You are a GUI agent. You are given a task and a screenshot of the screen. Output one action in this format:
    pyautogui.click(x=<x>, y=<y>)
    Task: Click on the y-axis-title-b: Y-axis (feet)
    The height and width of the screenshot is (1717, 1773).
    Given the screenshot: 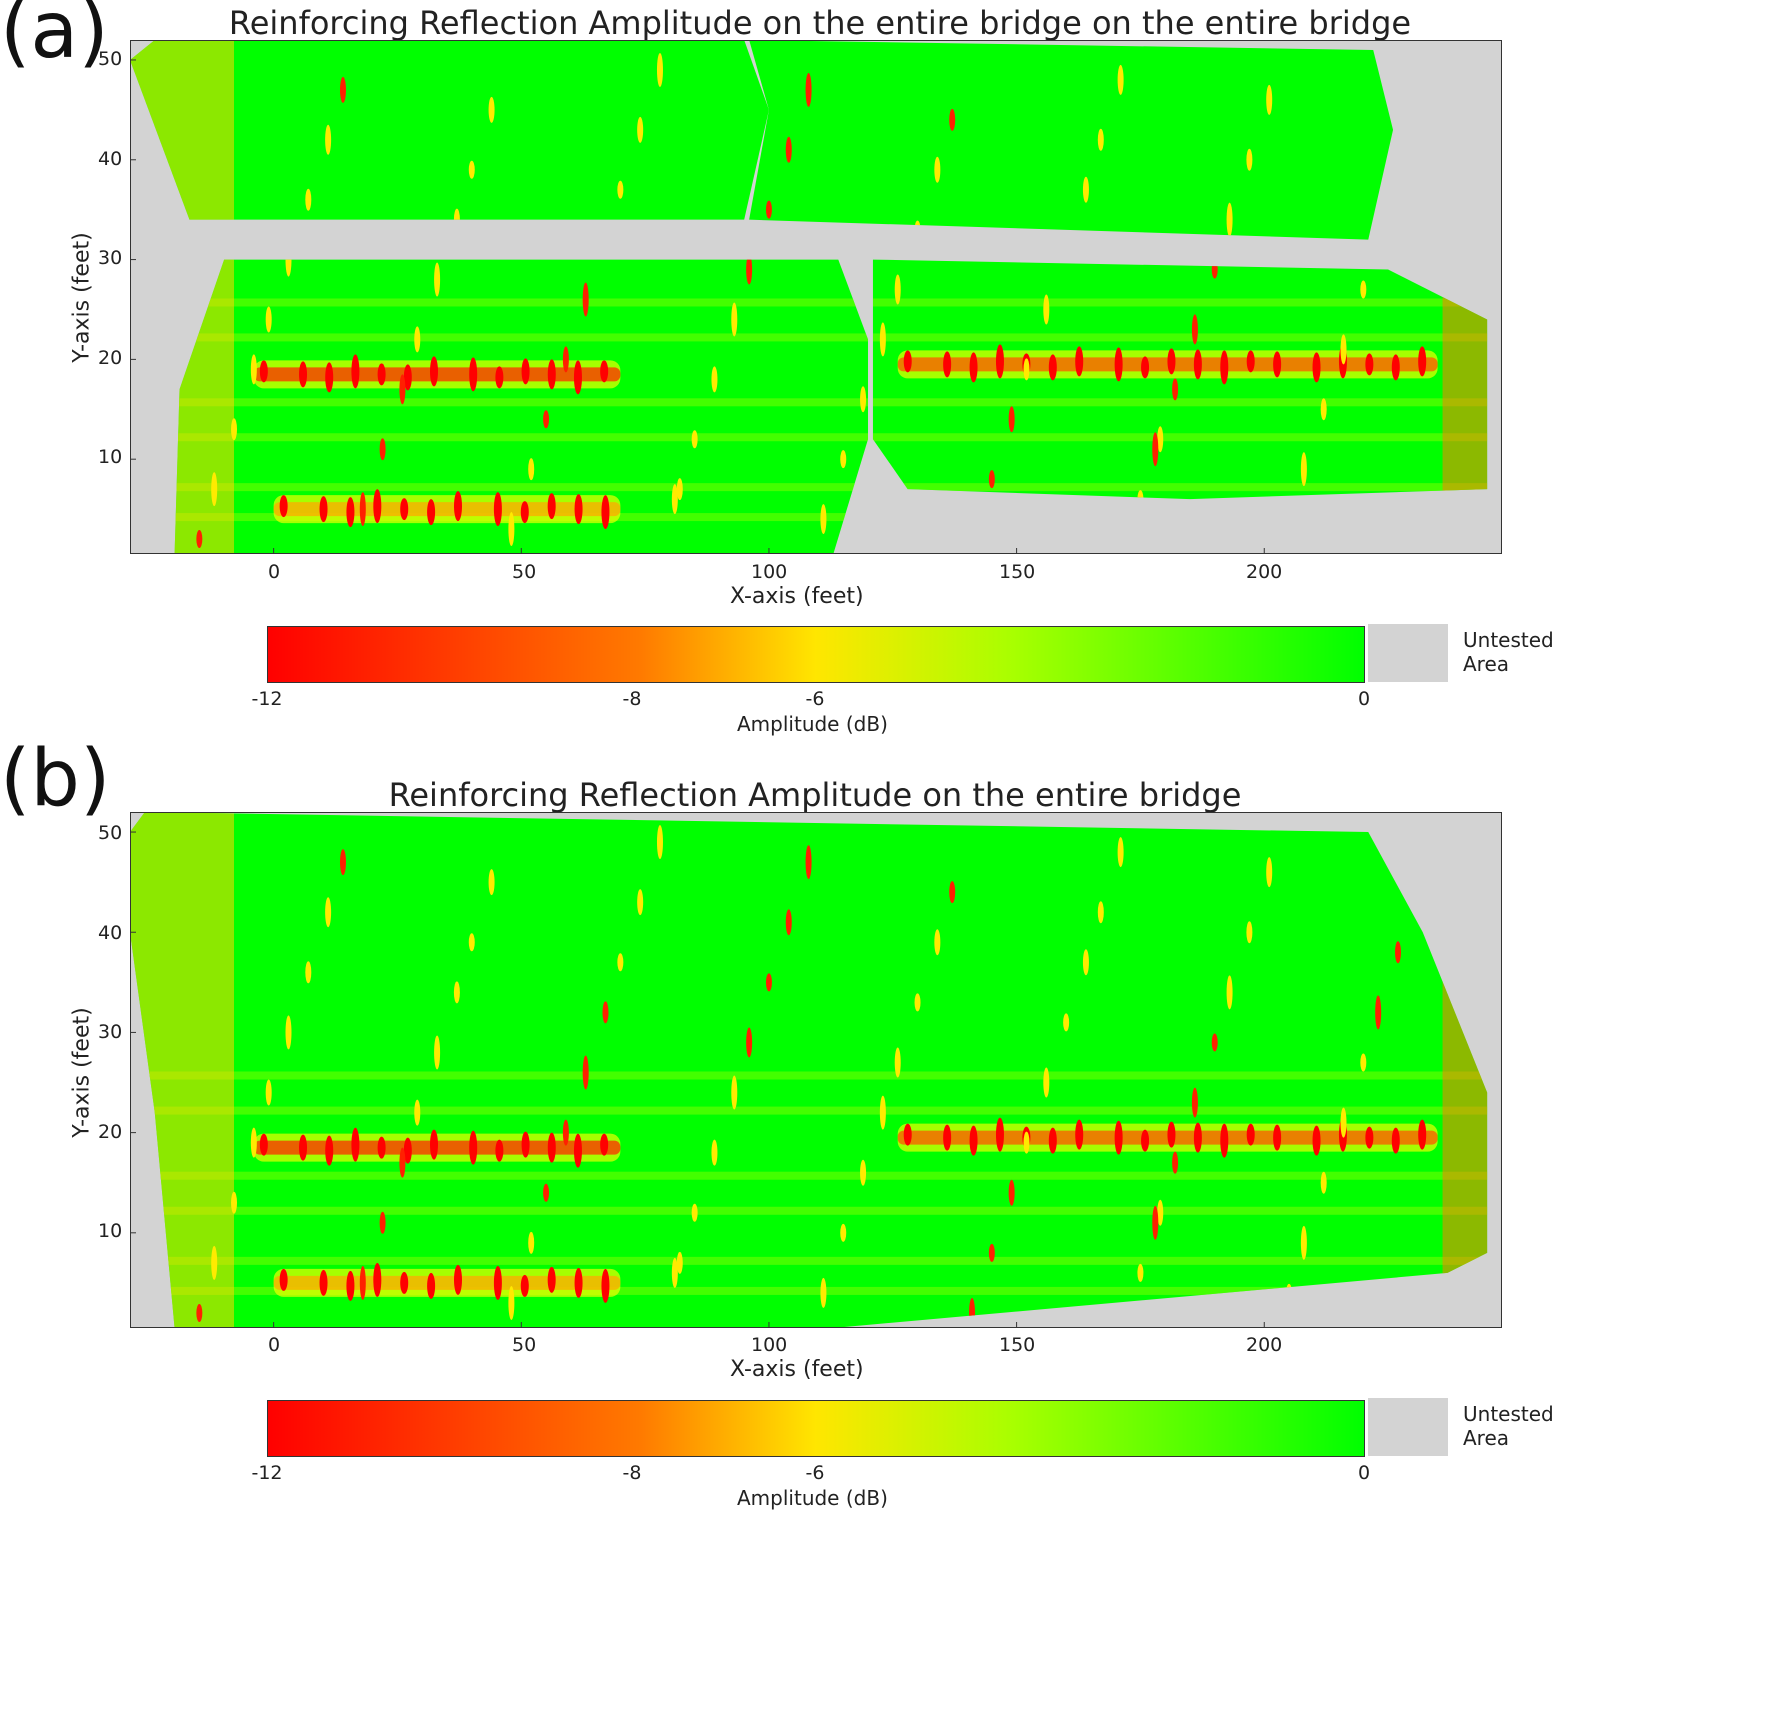 What is the action you would take?
    pyautogui.click(x=82, y=1072)
    